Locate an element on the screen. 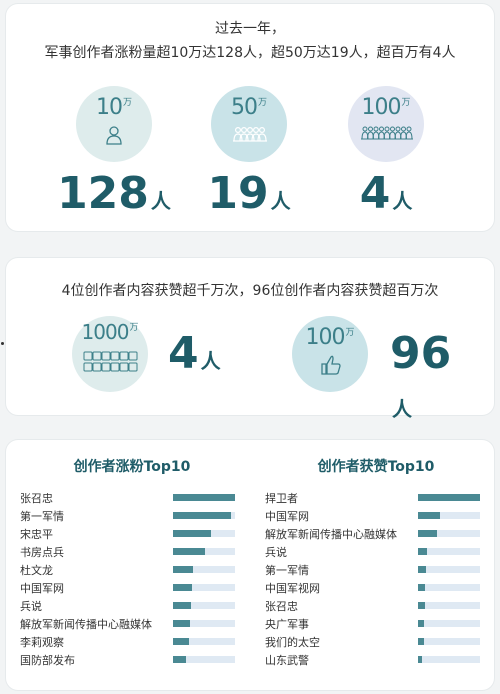  rank-row: 中国军网 is located at coordinates (129, 587).